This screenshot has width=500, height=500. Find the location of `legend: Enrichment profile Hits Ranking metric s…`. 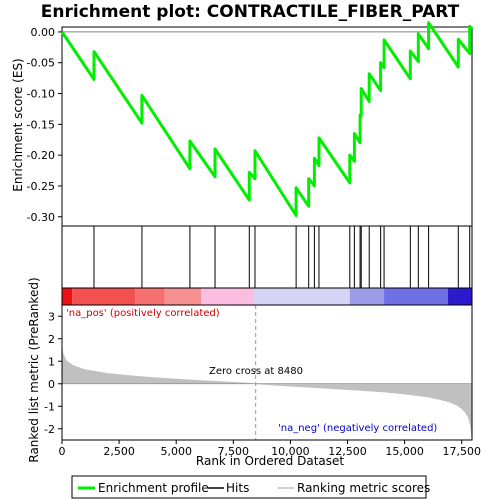

legend: Enrichment profile Hits Ranking metric s… is located at coordinates (250, 487).